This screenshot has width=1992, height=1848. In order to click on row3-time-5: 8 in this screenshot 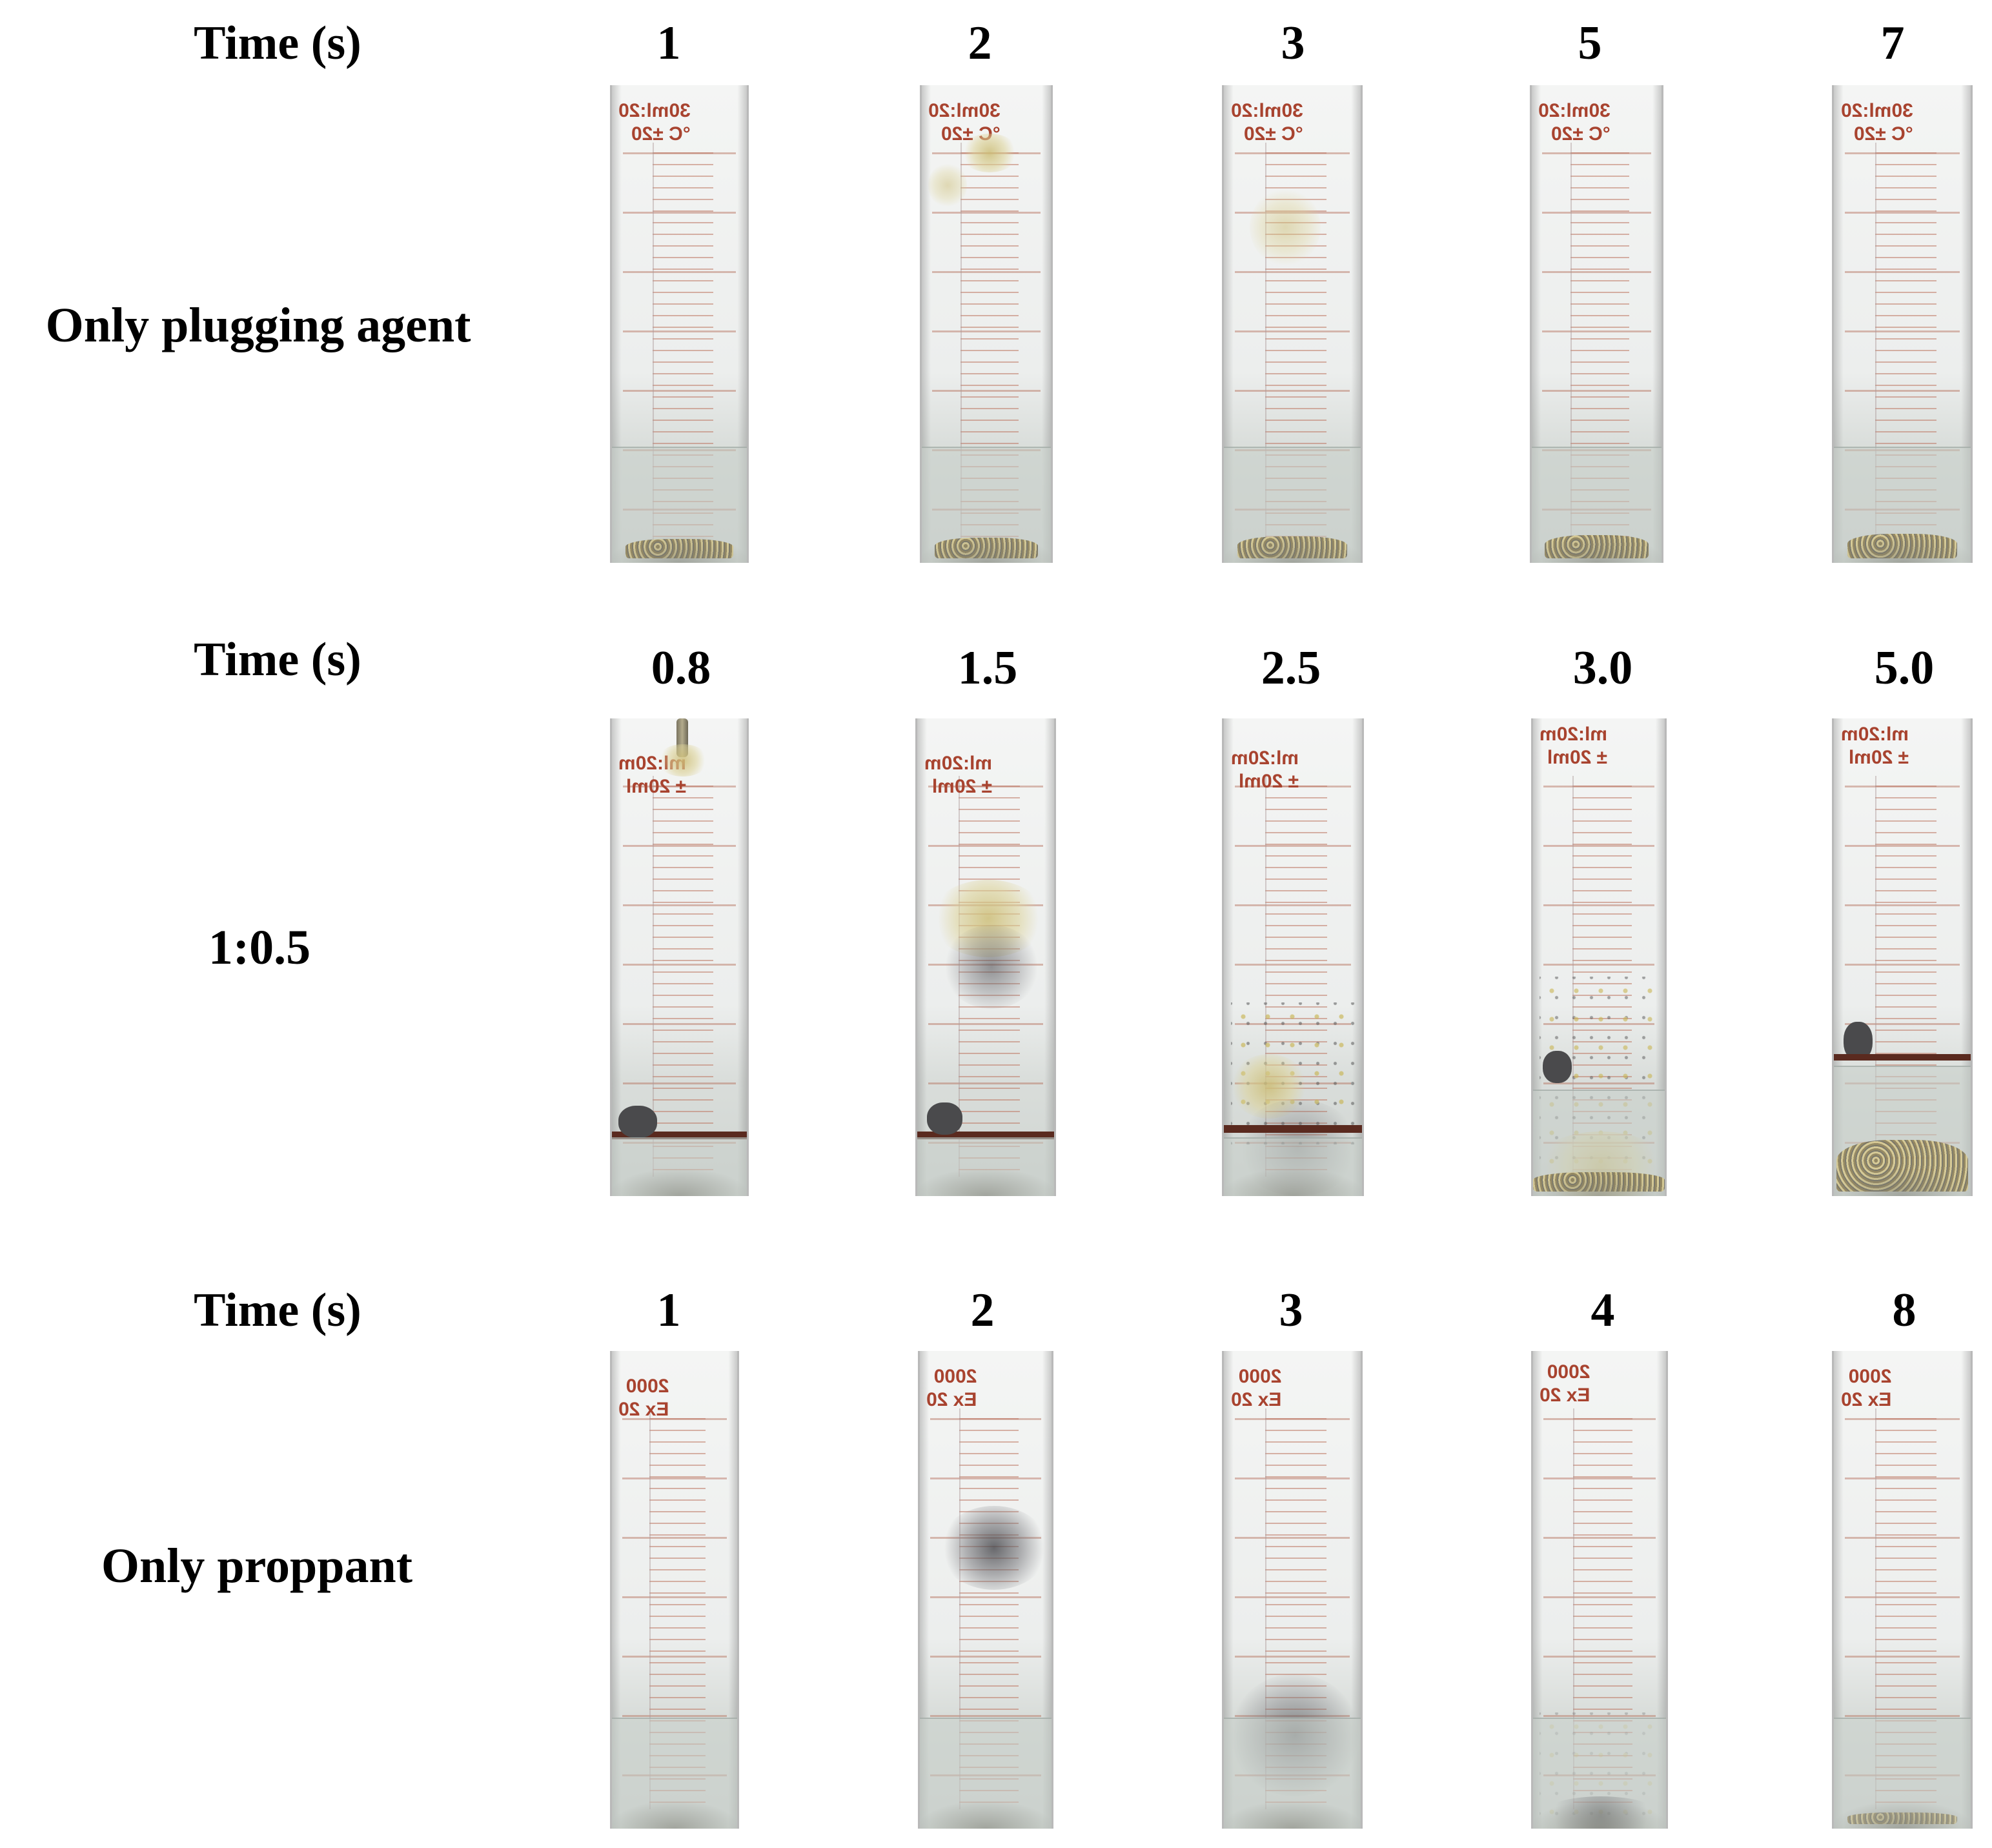, I will do `click(1904, 1310)`.